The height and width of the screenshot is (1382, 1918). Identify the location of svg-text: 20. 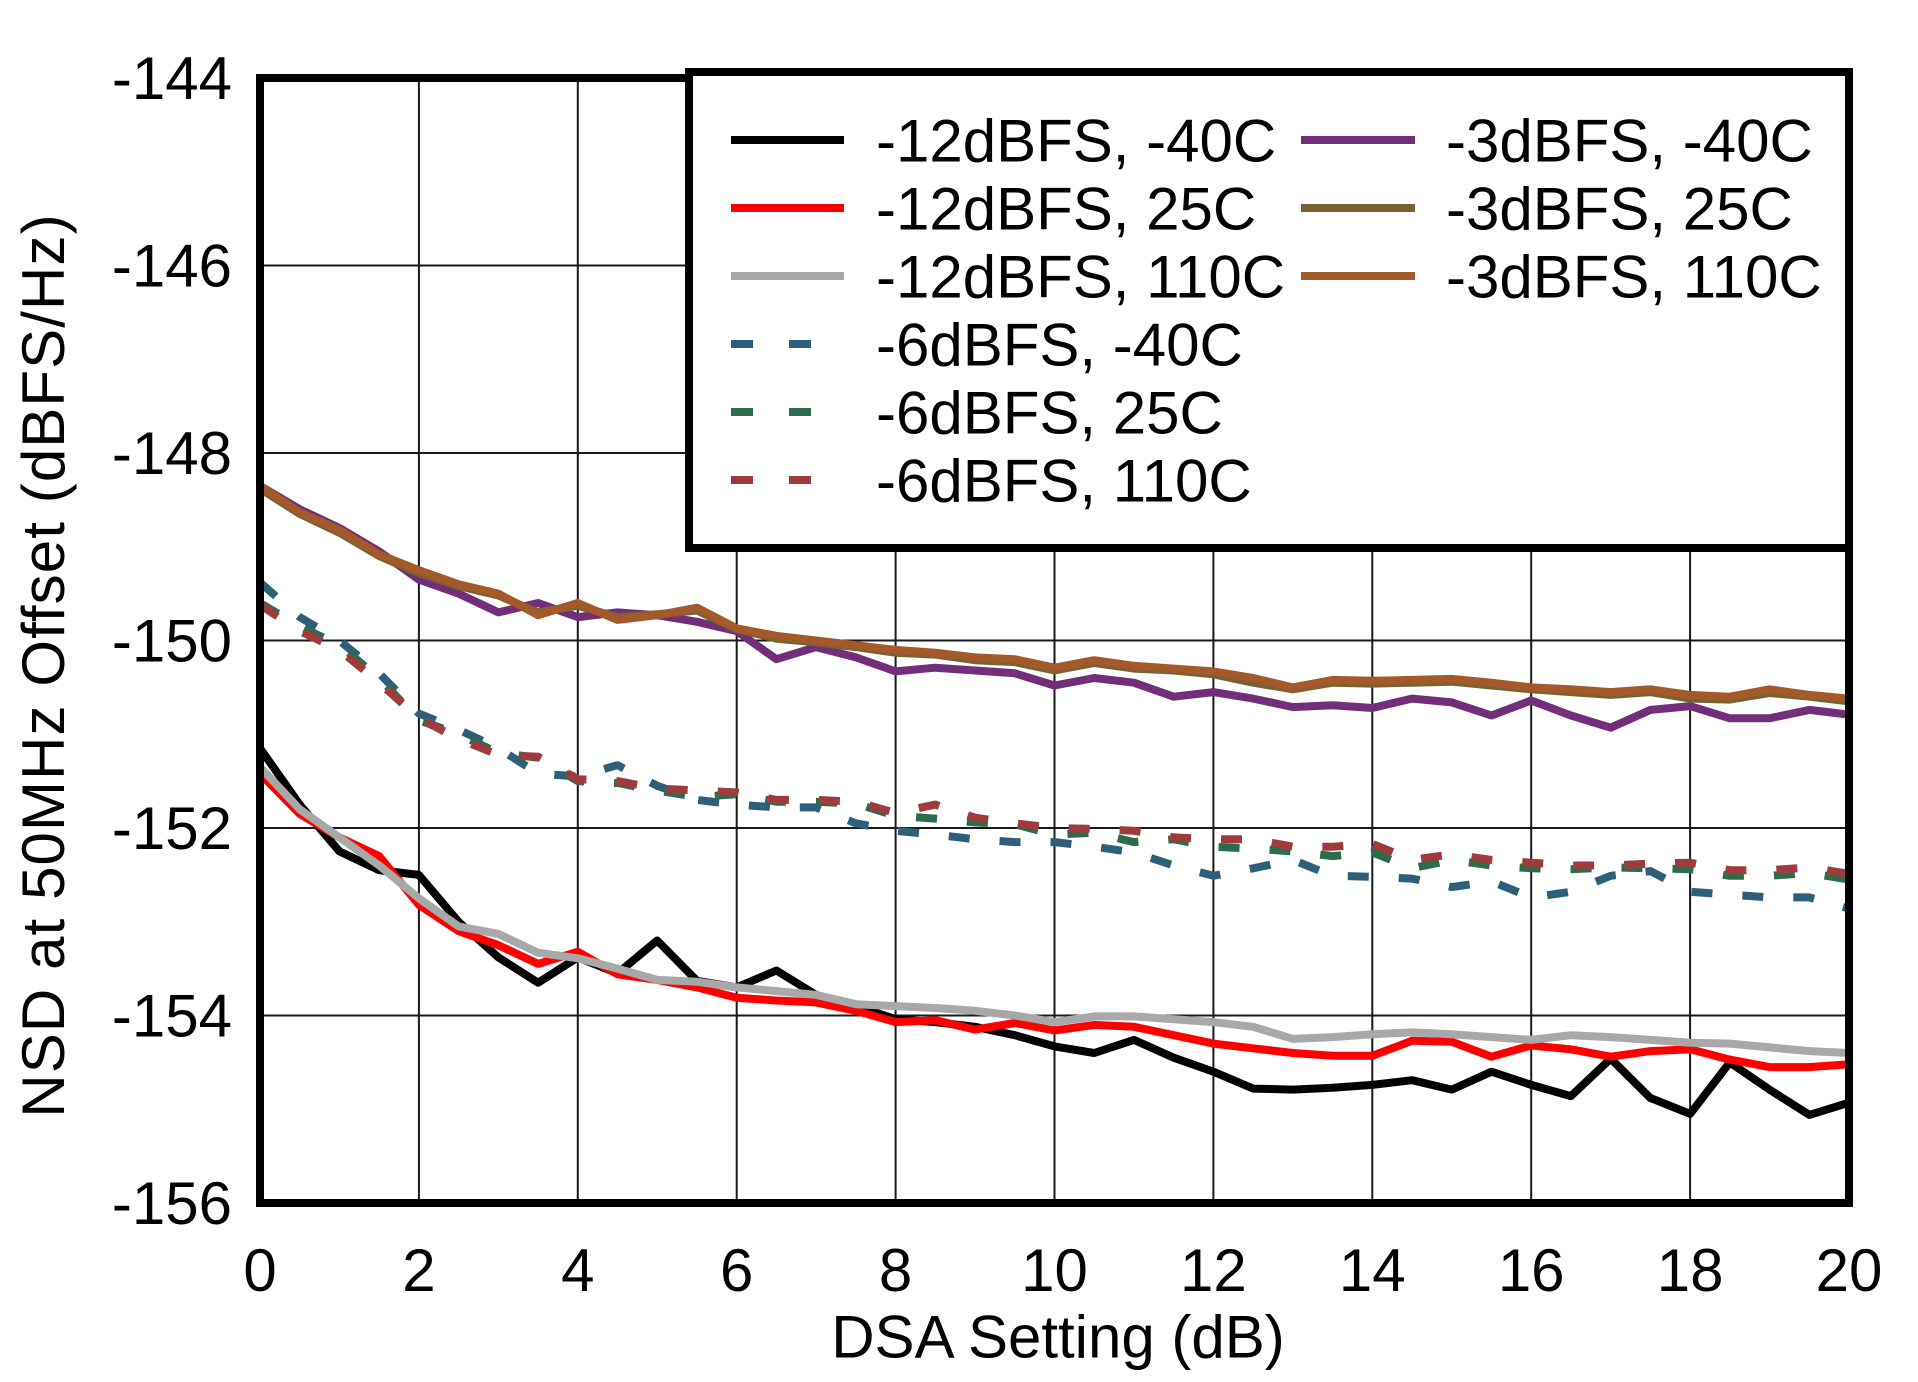
(1849, 1270).